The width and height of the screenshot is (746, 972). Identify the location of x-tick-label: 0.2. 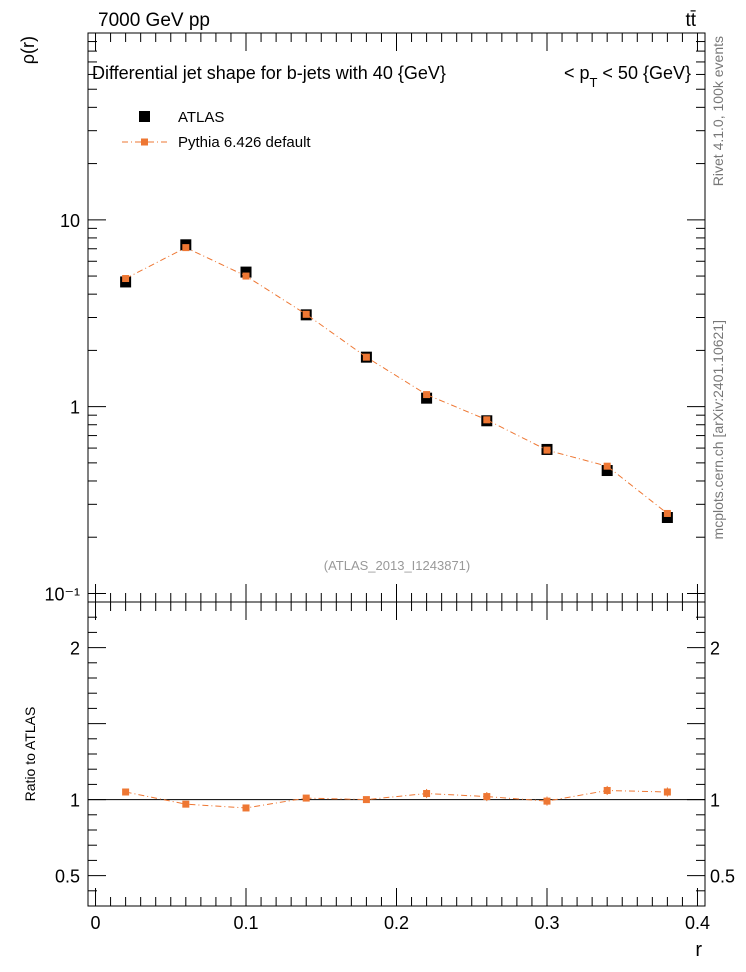
(396, 923).